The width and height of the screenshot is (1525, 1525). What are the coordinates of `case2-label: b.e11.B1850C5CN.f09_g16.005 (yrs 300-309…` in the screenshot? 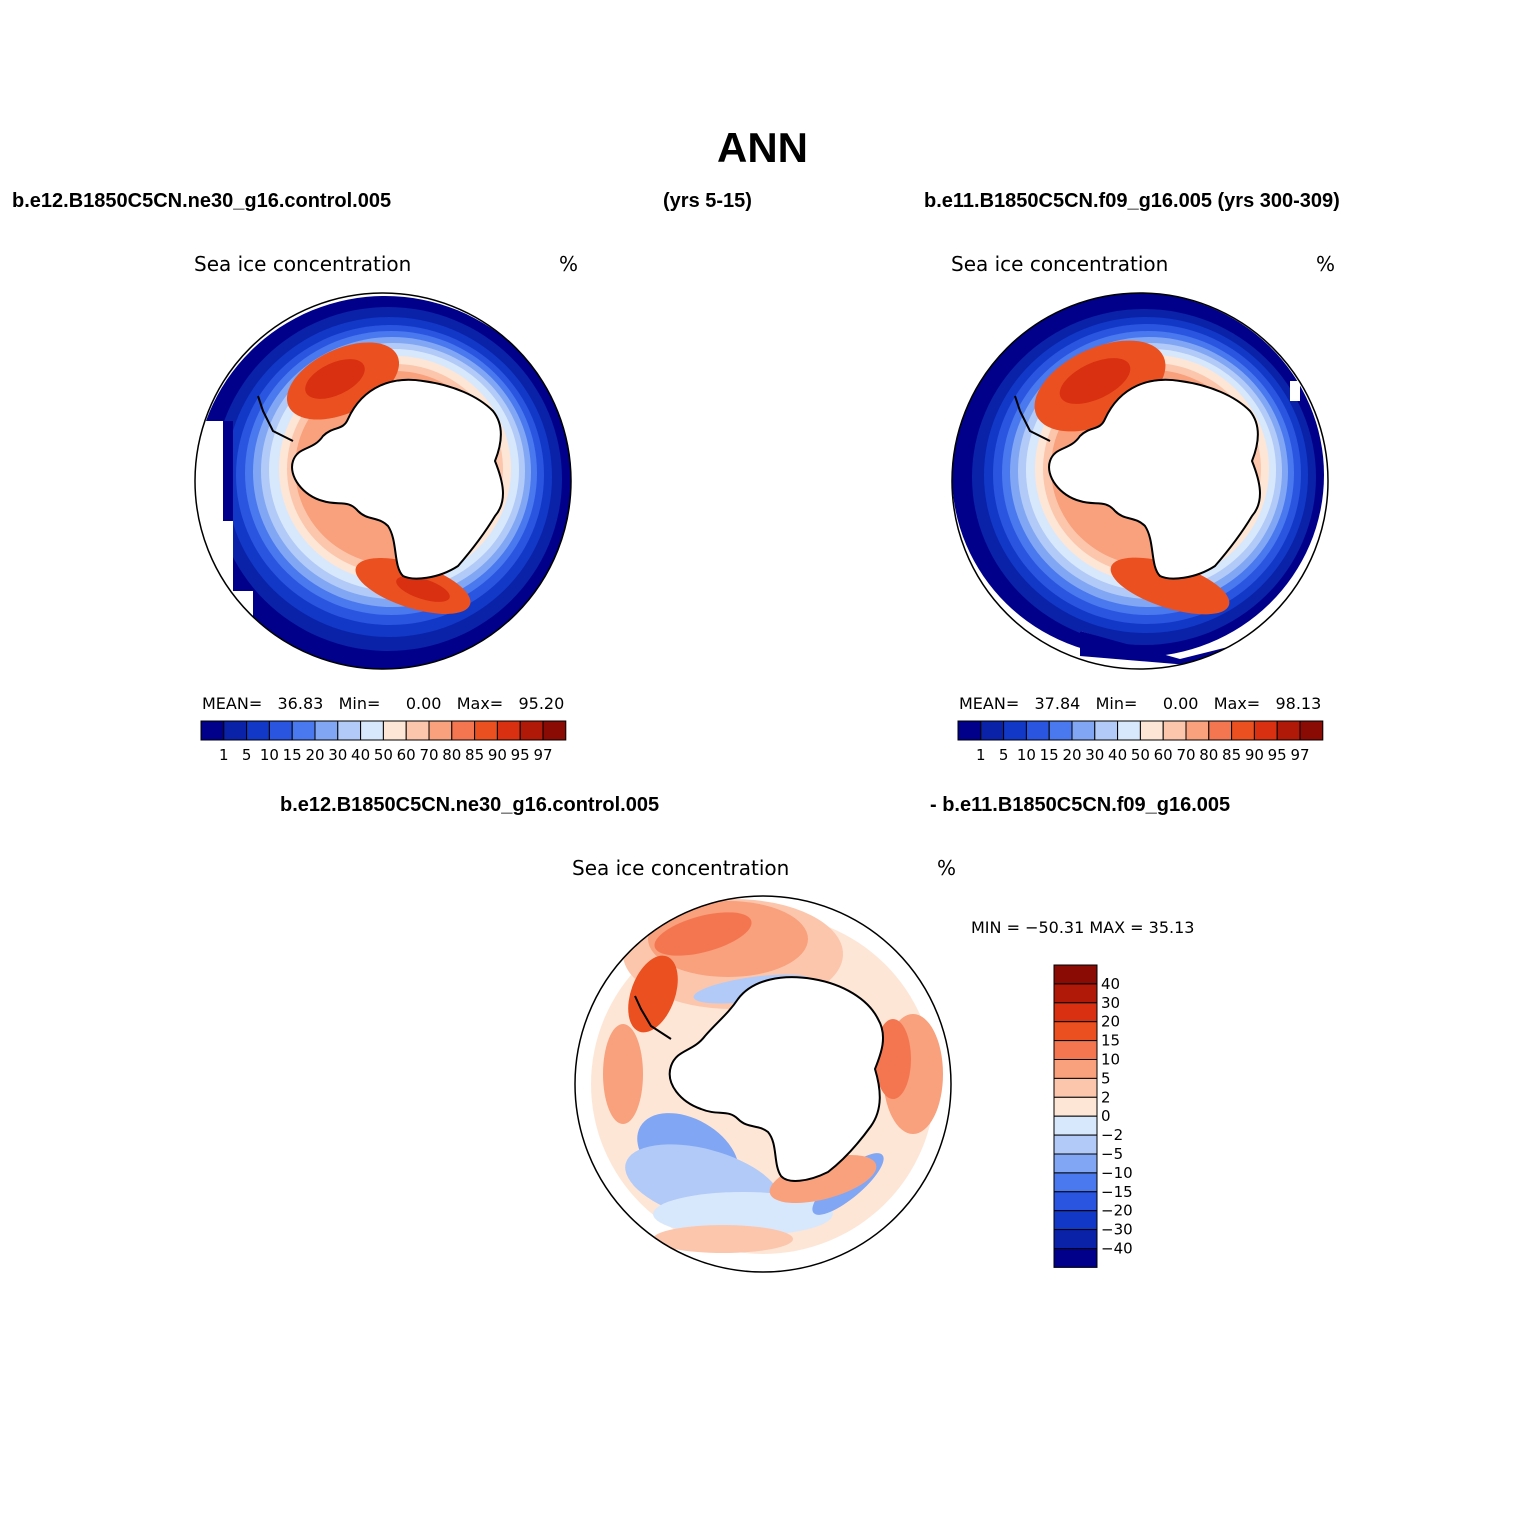 It's located at (1132, 201).